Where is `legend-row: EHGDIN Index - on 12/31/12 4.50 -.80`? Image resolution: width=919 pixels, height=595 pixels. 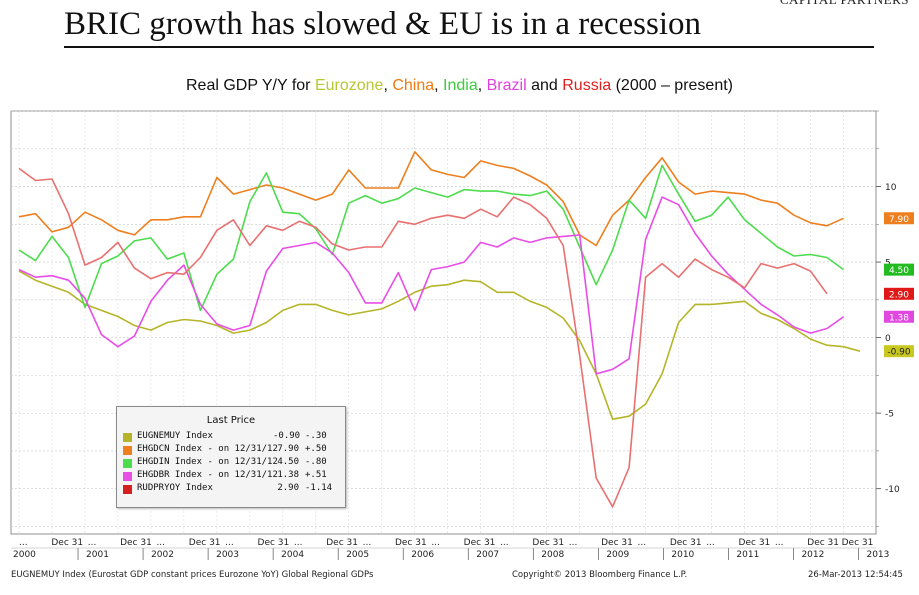 legend-row: EHGDIN Index - on 12/31/12 4.50 -.80 is located at coordinates (232, 463).